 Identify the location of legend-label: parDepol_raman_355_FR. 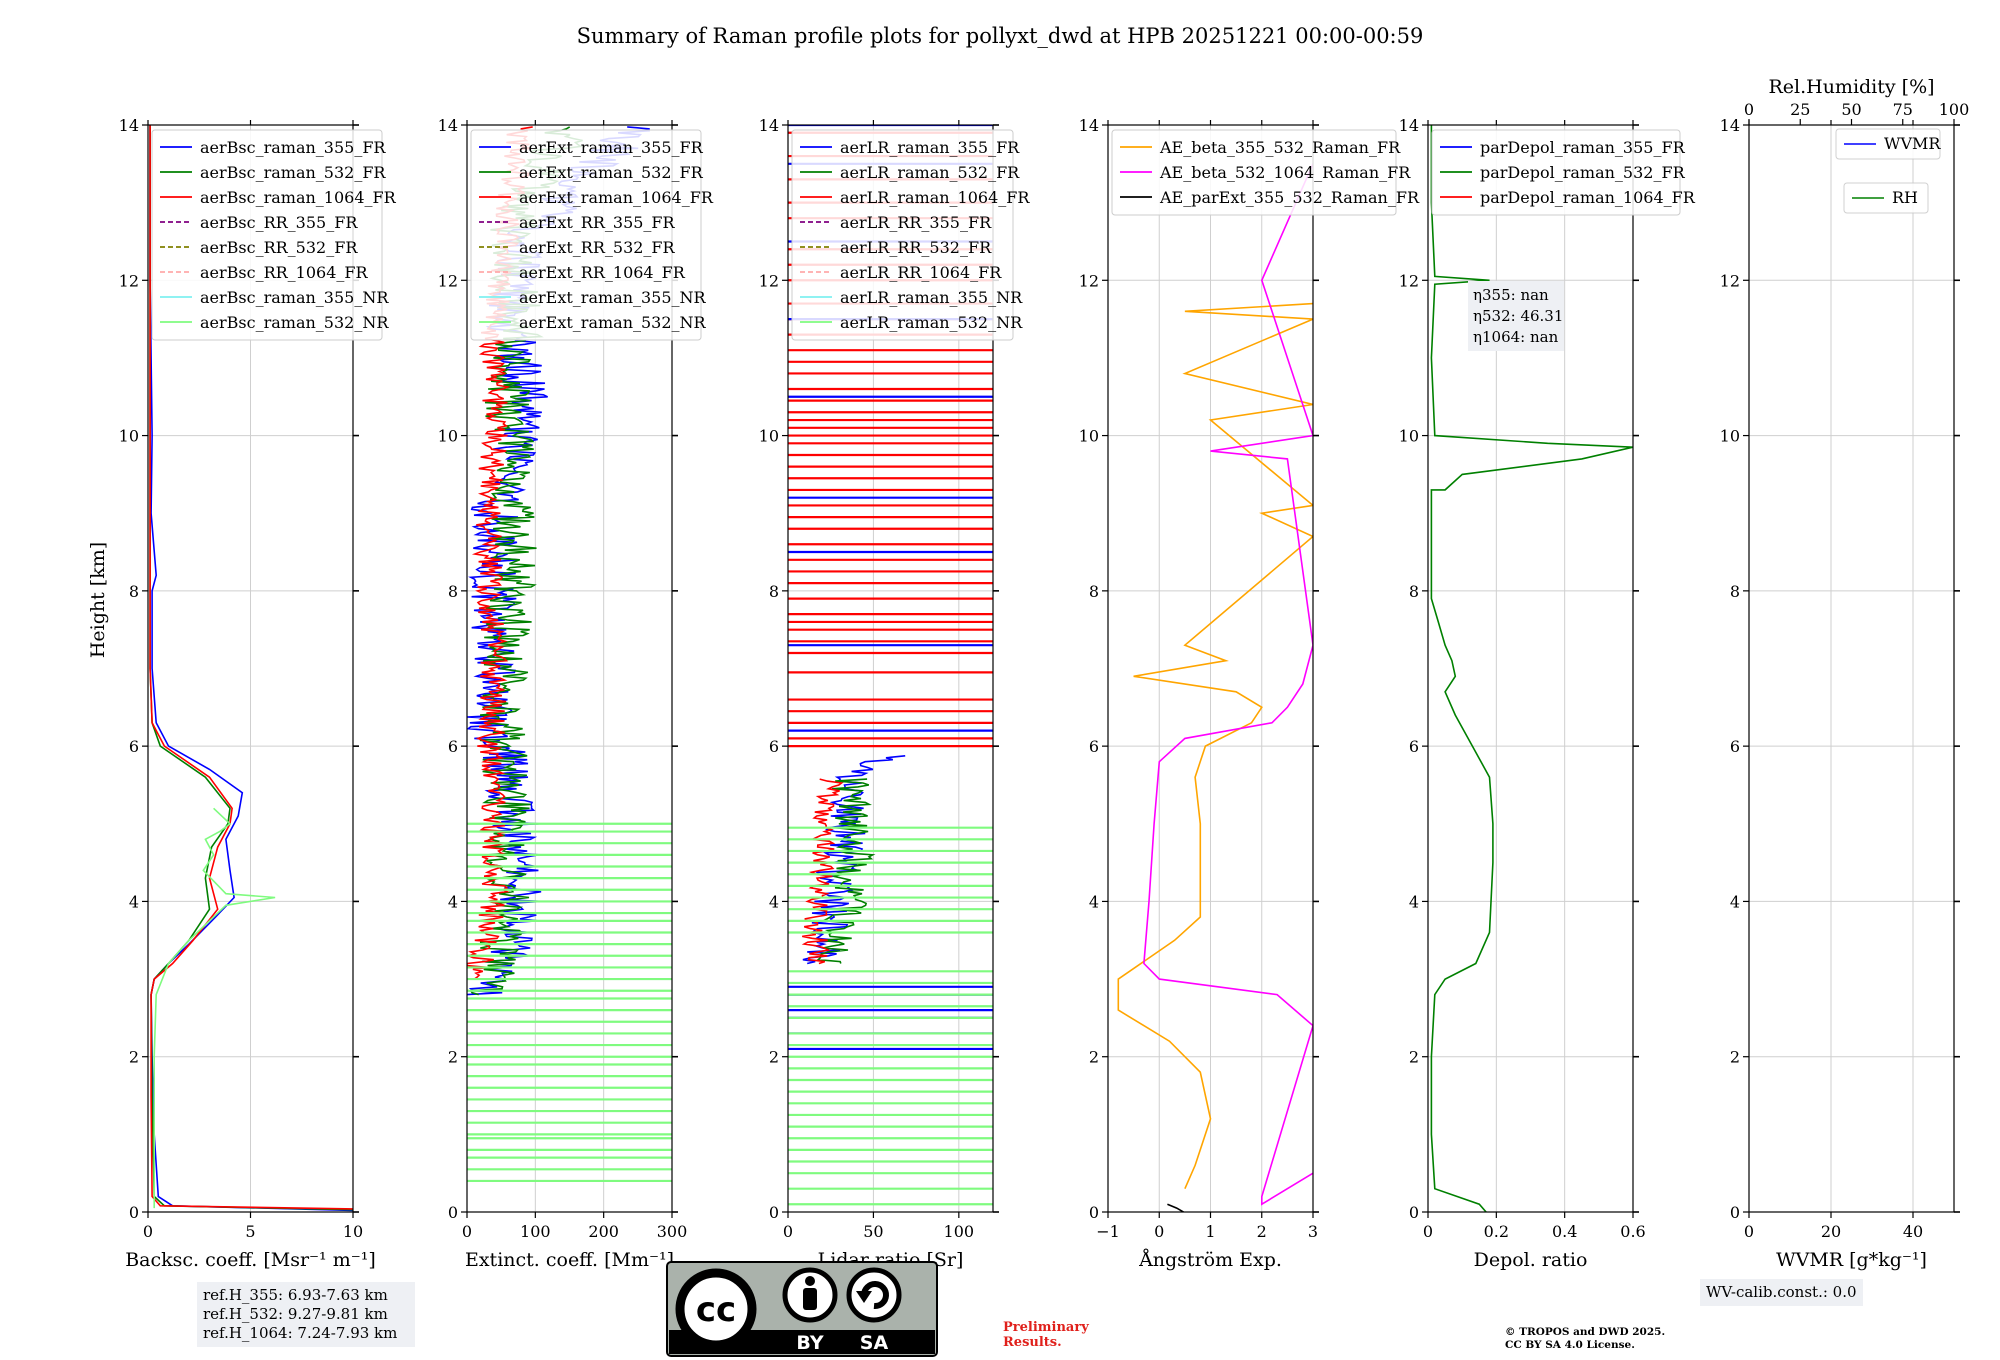
(1583, 147).